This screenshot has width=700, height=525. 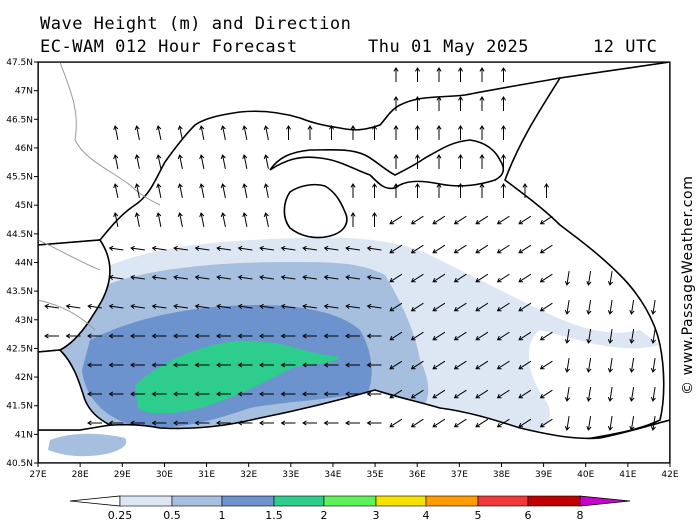 What do you see at coordinates (110, 134) in the screenshot?
I see `border-line` at bounding box center [110, 134].